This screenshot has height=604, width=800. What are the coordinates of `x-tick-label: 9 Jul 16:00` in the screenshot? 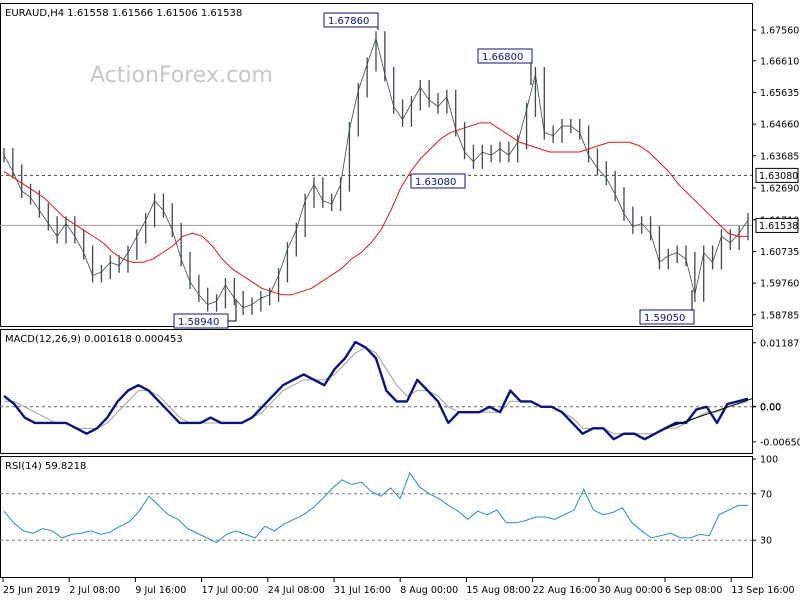 It's located at (160, 590).